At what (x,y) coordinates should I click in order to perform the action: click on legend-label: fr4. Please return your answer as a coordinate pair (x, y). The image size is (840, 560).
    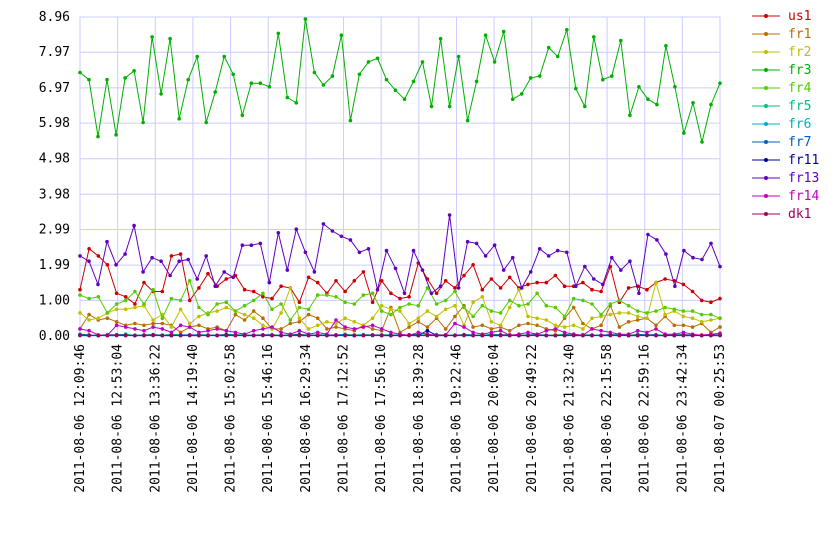
    Looking at the image, I should click on (800, 88).